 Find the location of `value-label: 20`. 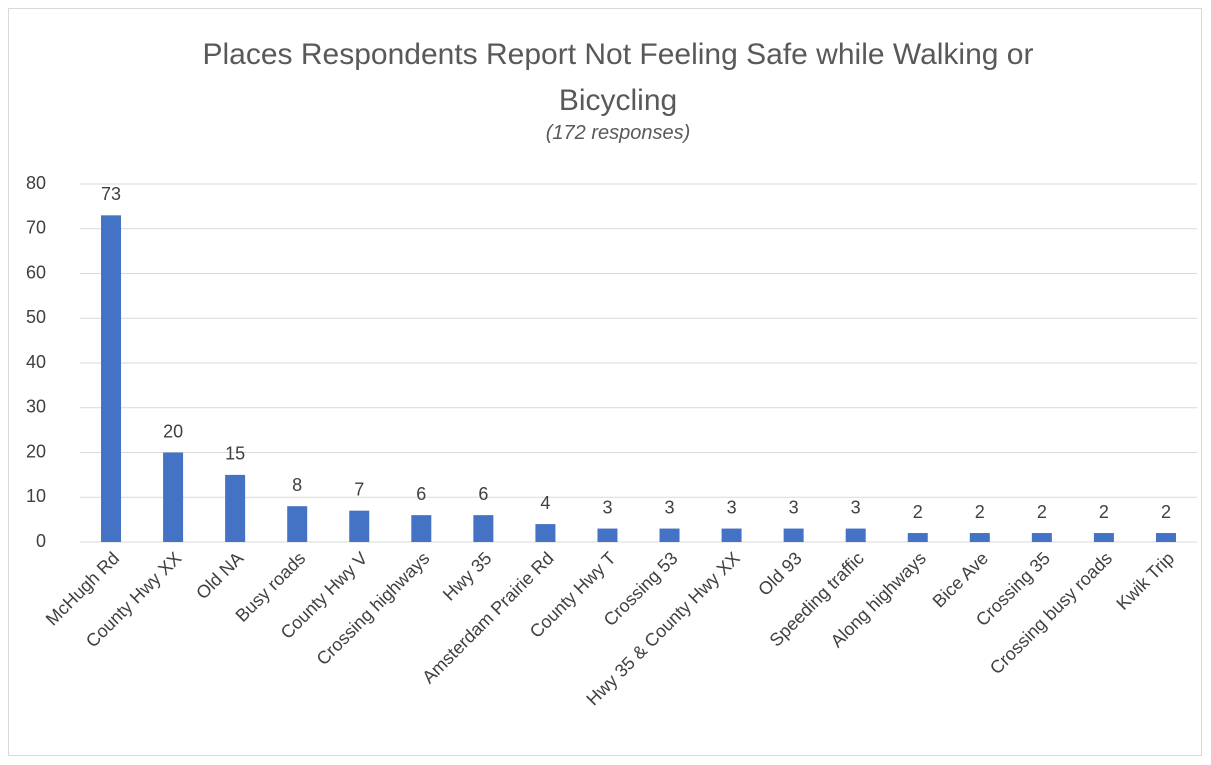

value-label: 20 is located at coordinates (173, 431).